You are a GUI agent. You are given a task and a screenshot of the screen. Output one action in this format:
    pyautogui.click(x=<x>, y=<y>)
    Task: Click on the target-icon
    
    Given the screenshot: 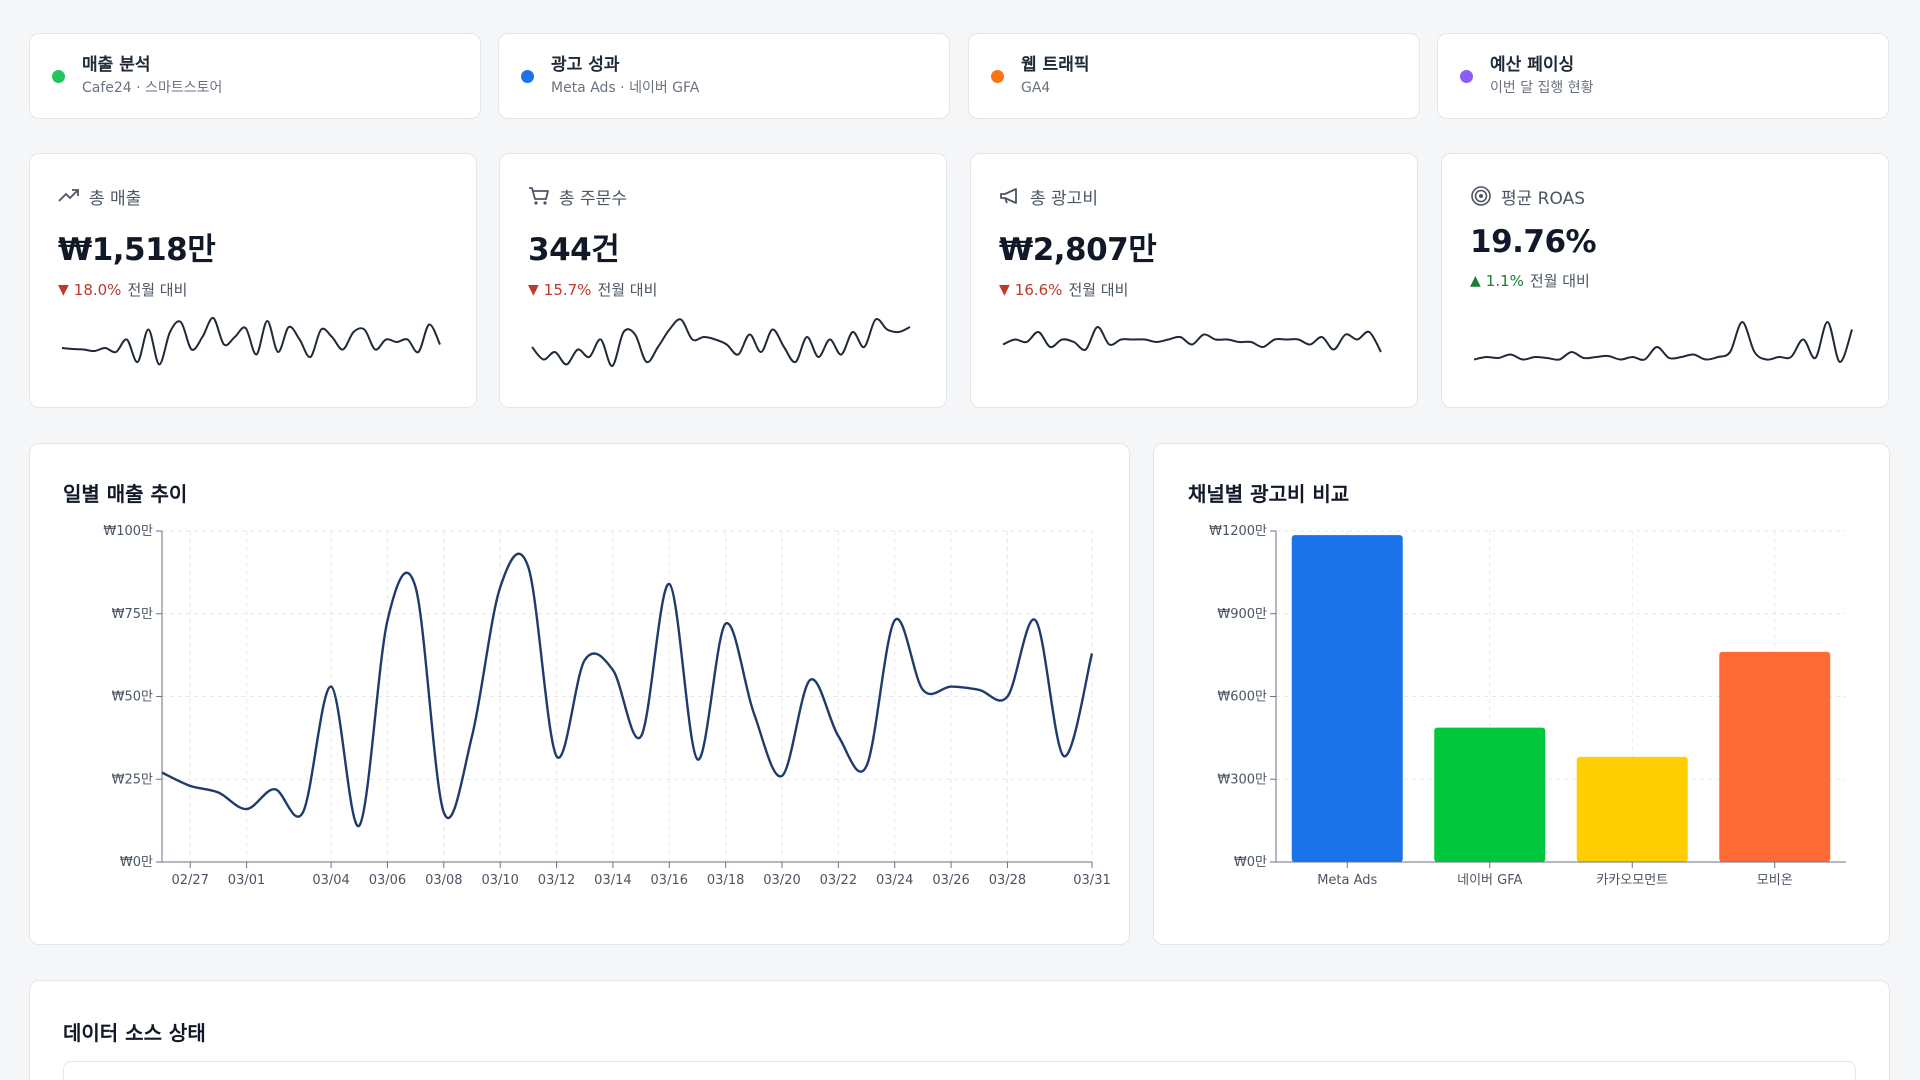 What is the action you would take?
    pyautogui.click(x=1481, y=196)
    